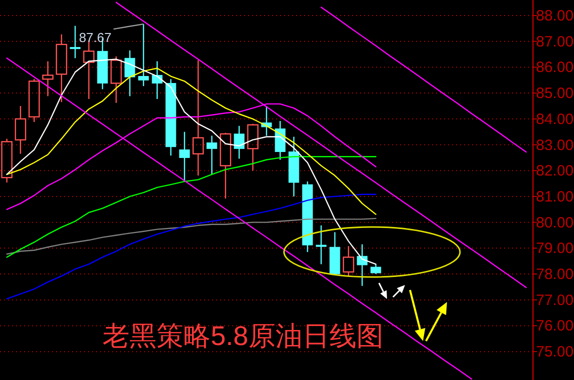 The width and height of the screenshot is (574, 380). What do you see at coordinates (555, 41) in the screenshot?
I see `y-tick-label: 87.00` at bounding box center [555, 41].